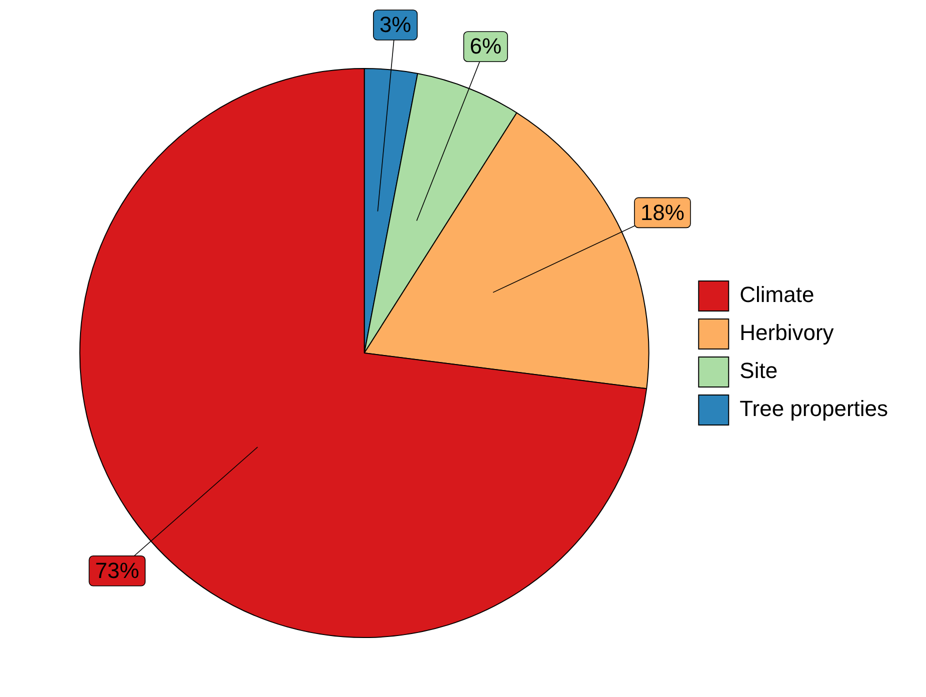 The width and height of the screenshot is (926, 697). I want to click on data-label: 18%, so click(662, 212).